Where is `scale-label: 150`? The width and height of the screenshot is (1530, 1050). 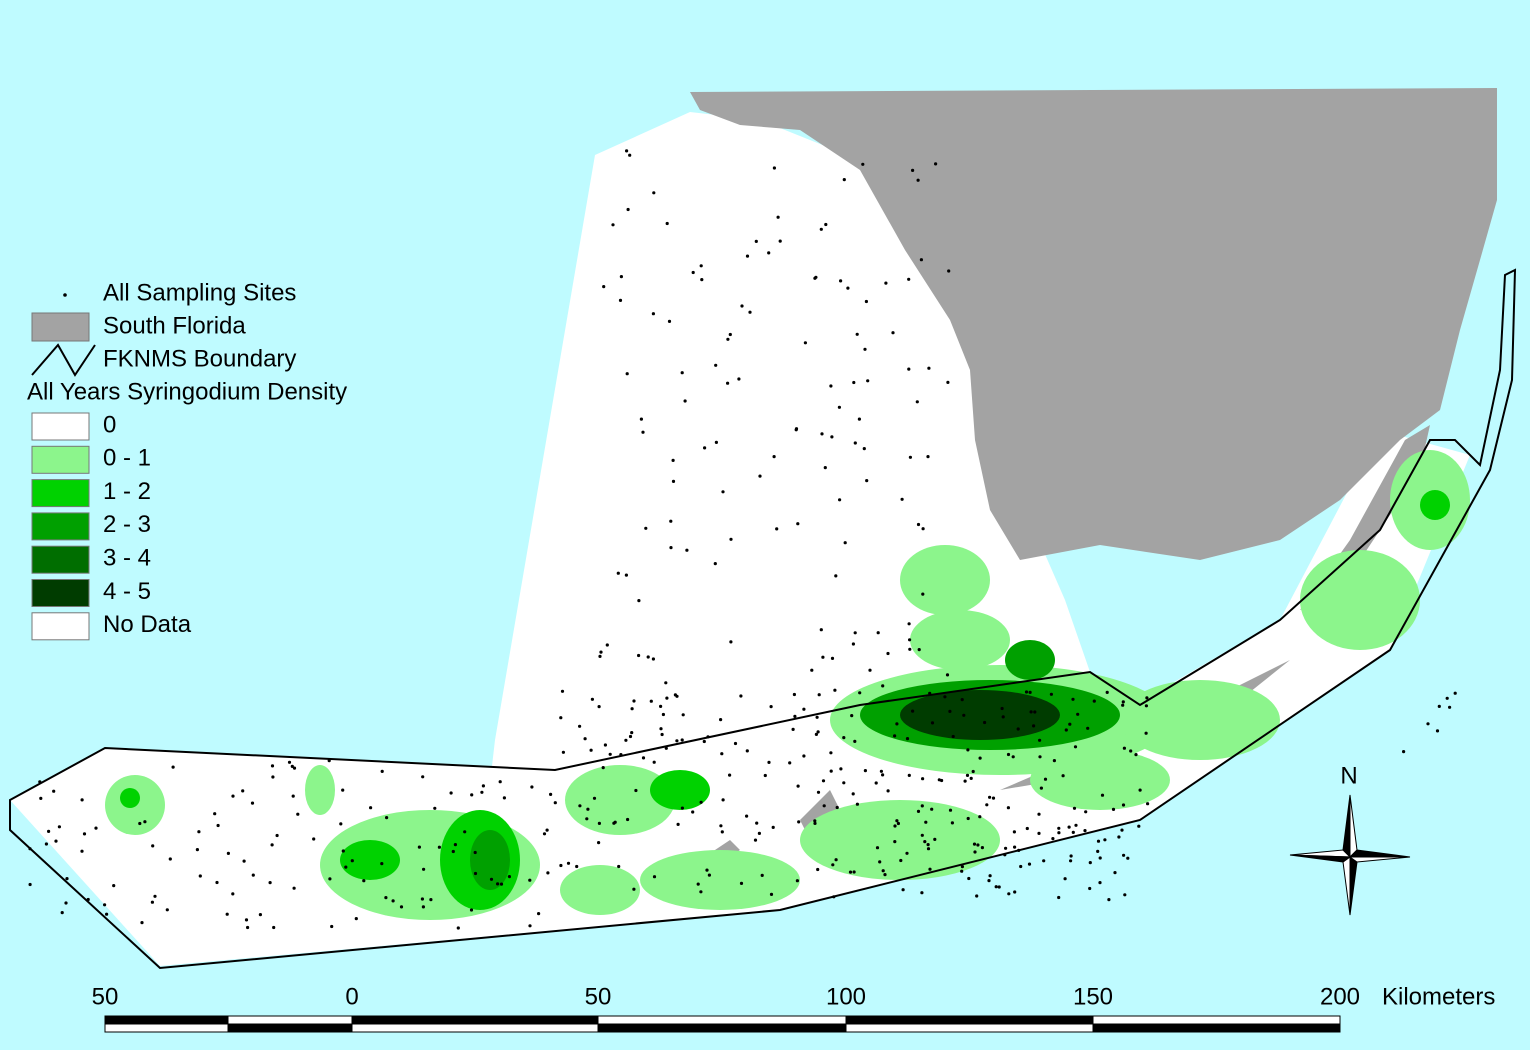 scale-label: 150 is located at coordinates (1093, 996).